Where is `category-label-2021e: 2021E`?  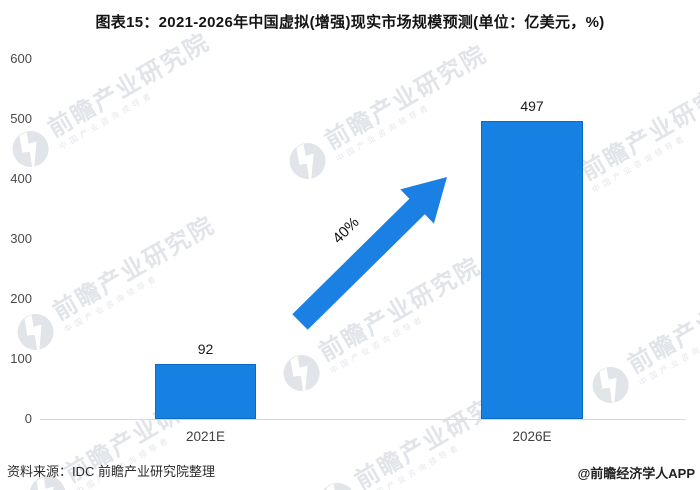
category-label-2021e: 2021E is located at coordinates (205, 436).